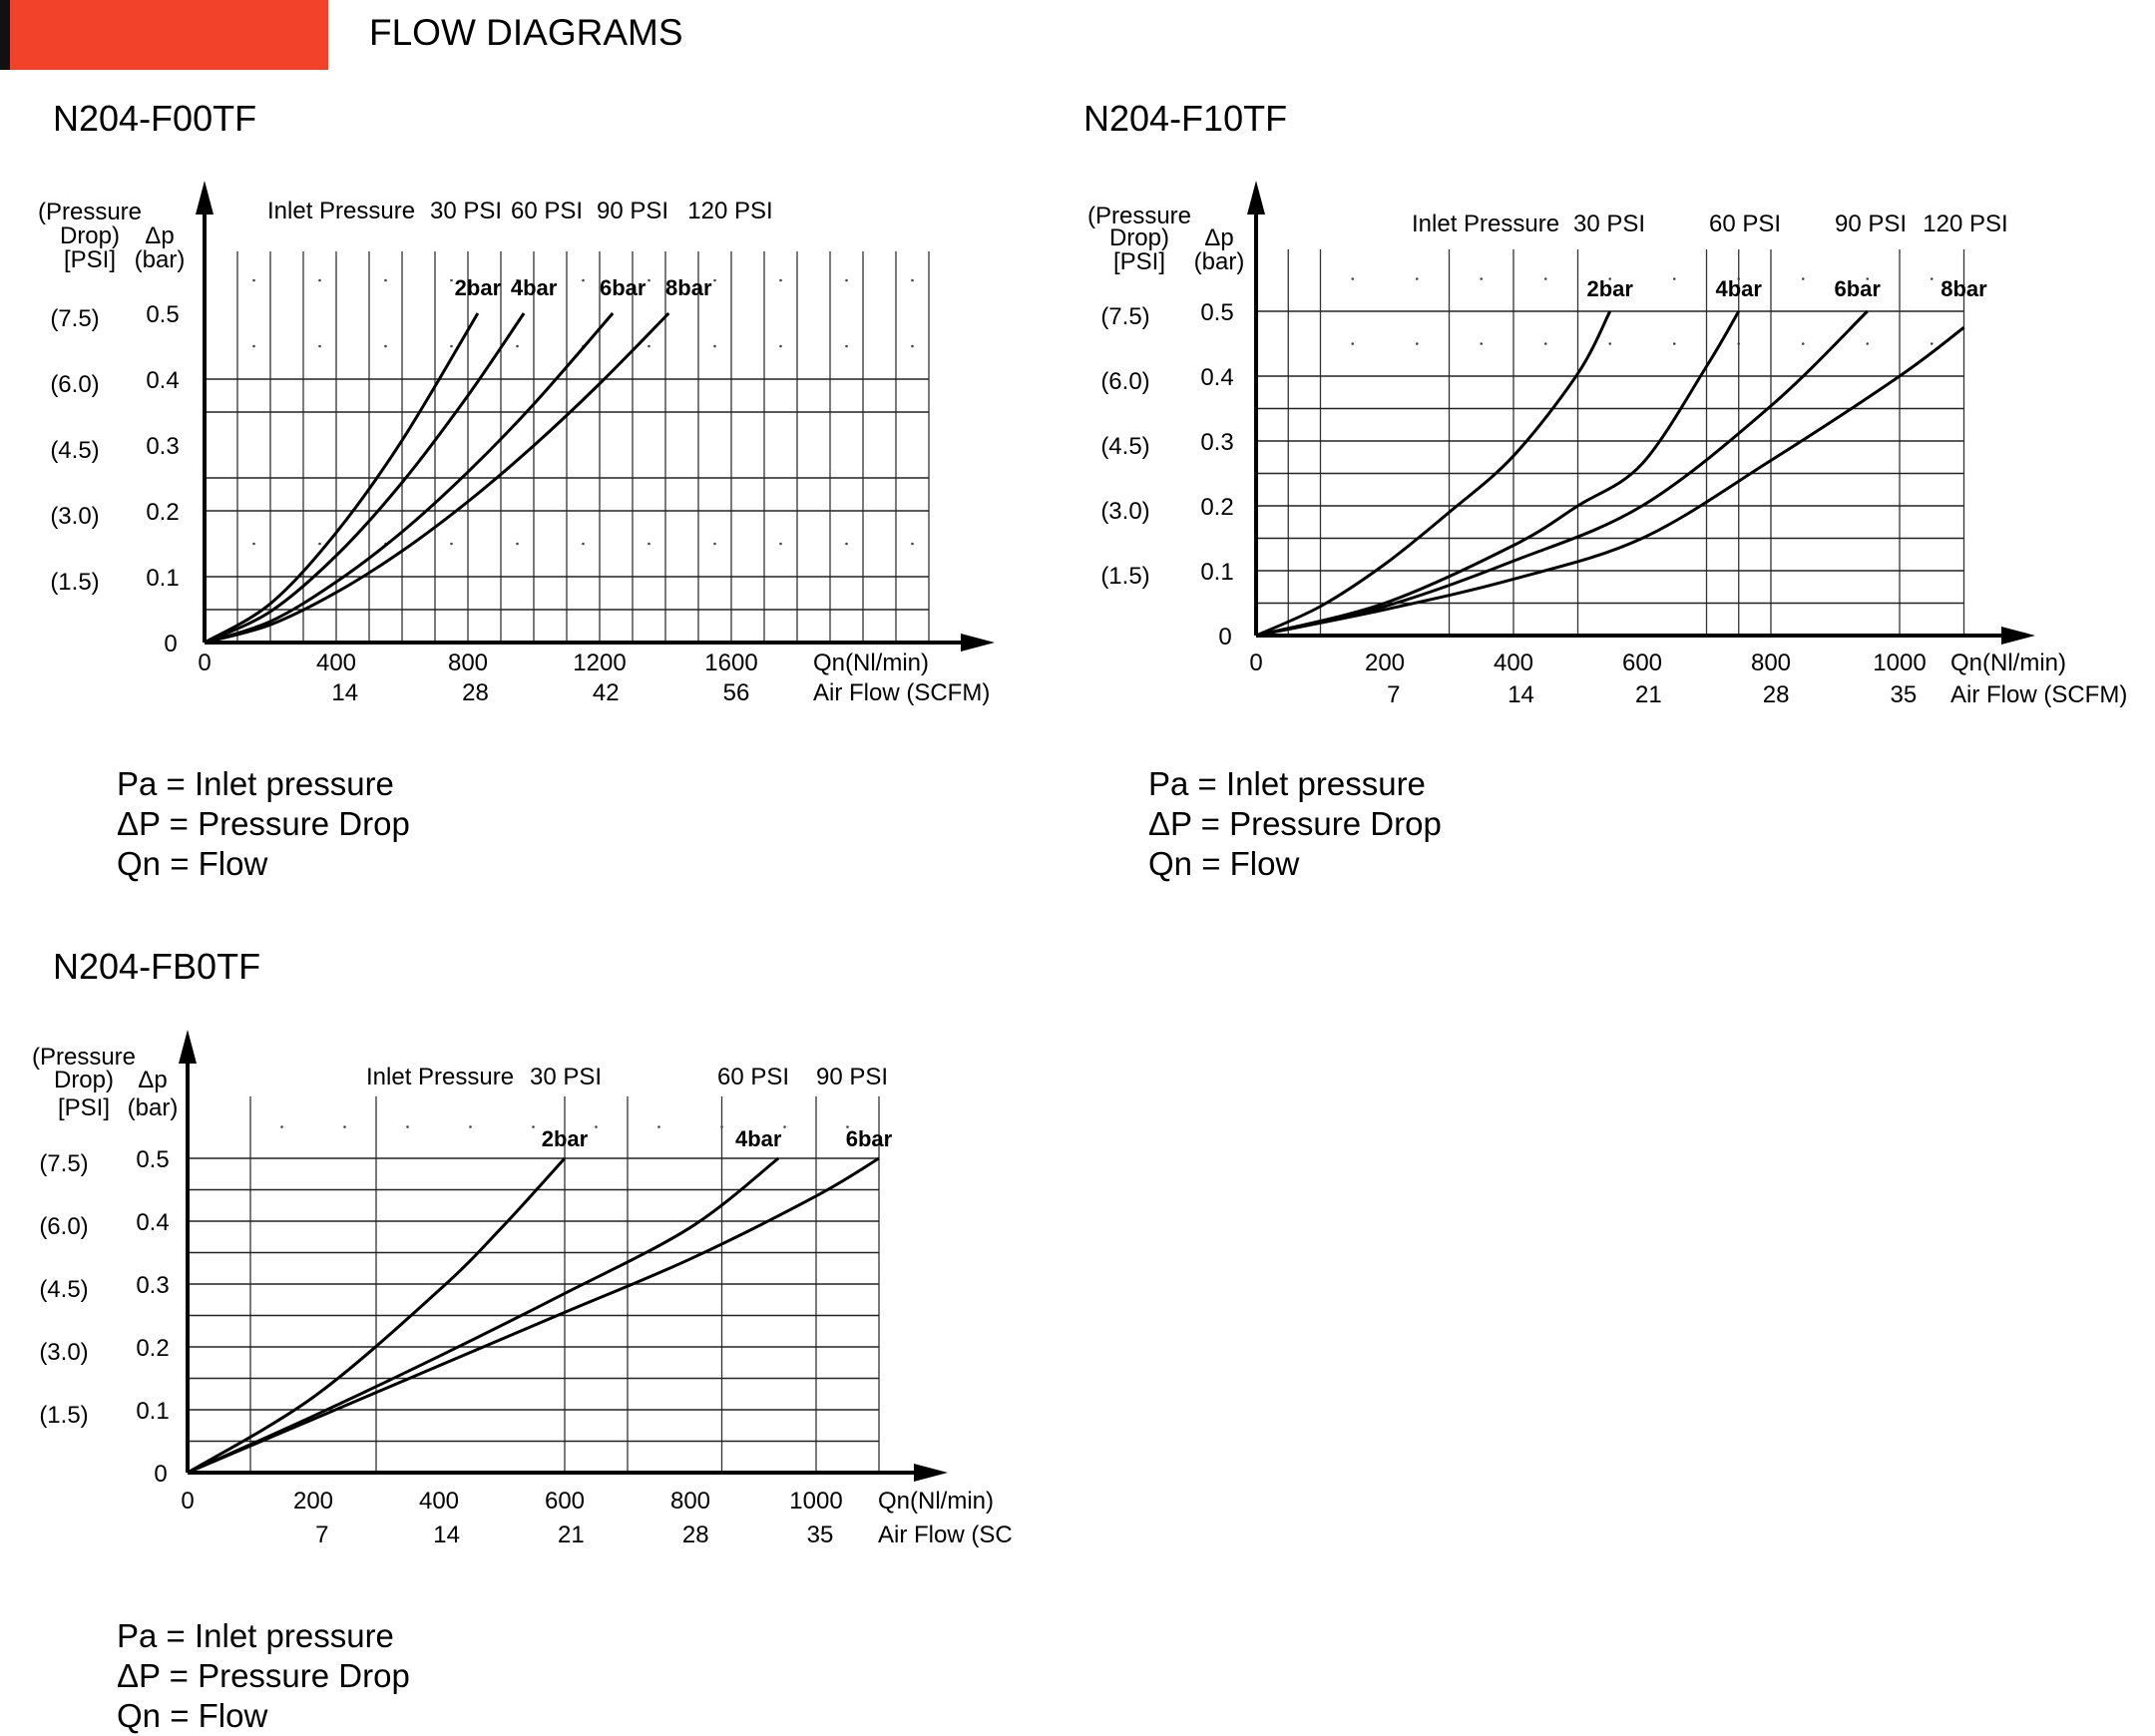 This screenshot has width=2155, height=1736. I want to click on series-line-4bar, so click(365, 478).